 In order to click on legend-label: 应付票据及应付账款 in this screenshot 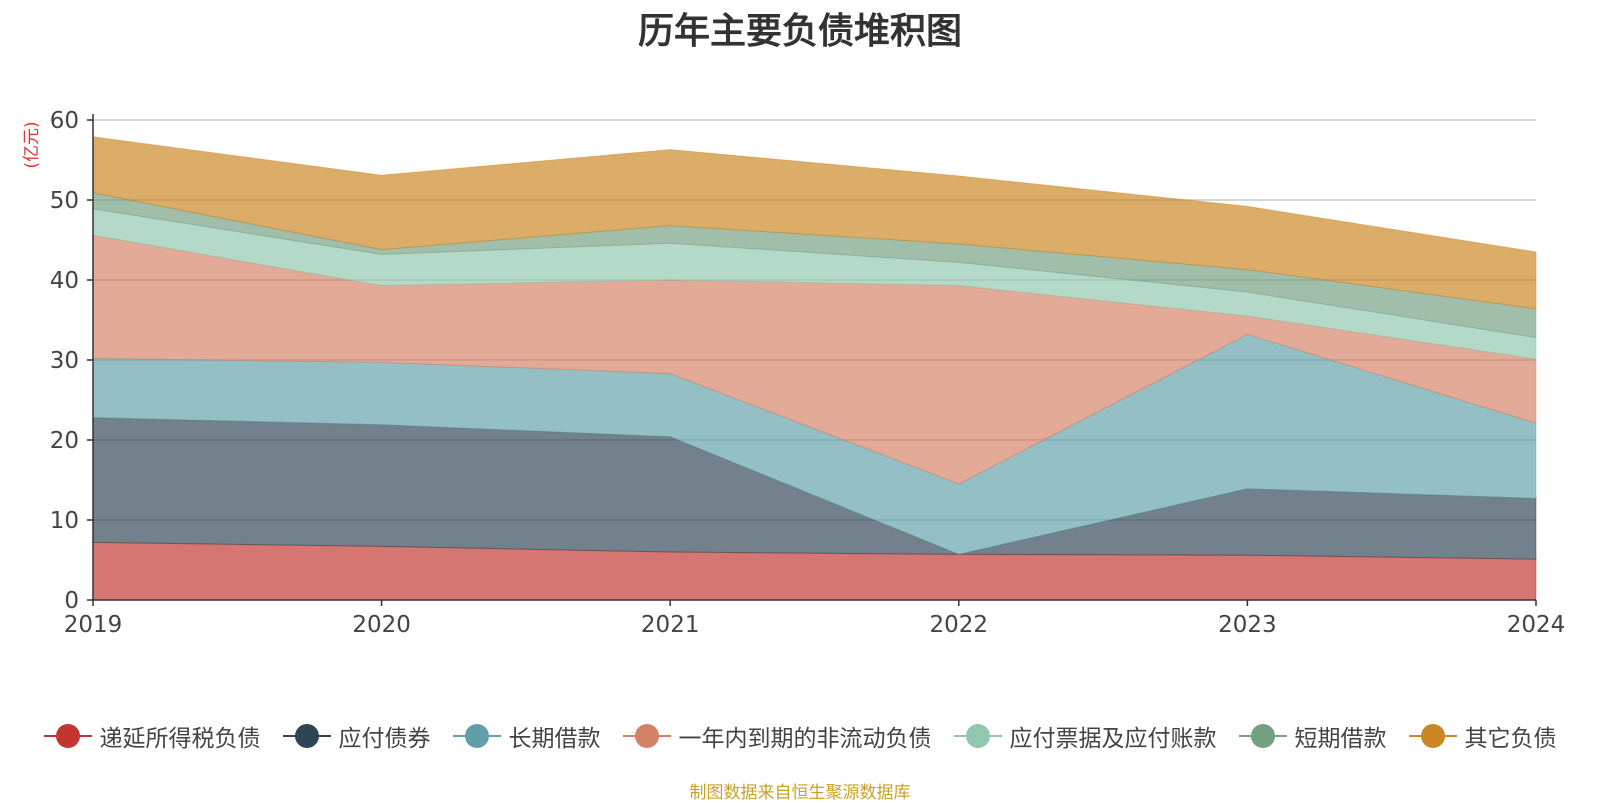, I will do `click(1113, 739)`.